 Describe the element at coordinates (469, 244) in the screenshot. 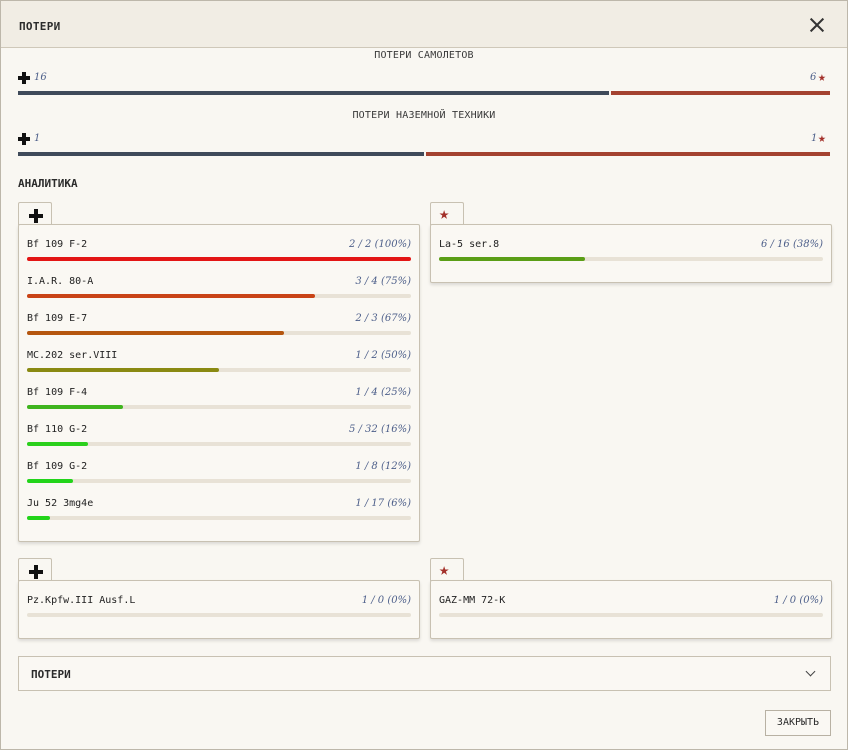

I see `vehicle-name: La-5 ser.8` at that location.